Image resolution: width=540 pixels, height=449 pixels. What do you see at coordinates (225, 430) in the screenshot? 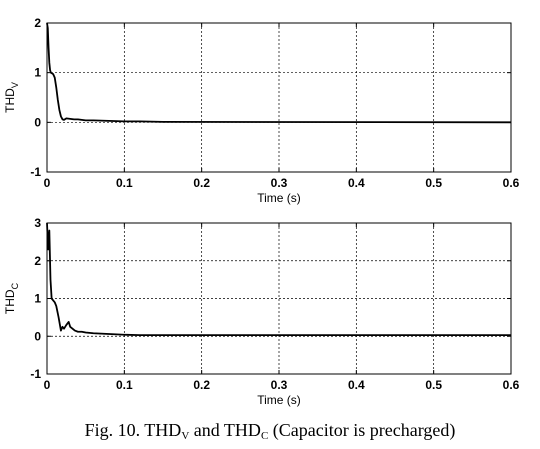
I see `caption-middle: and THD` at bounding box center [225, 430].